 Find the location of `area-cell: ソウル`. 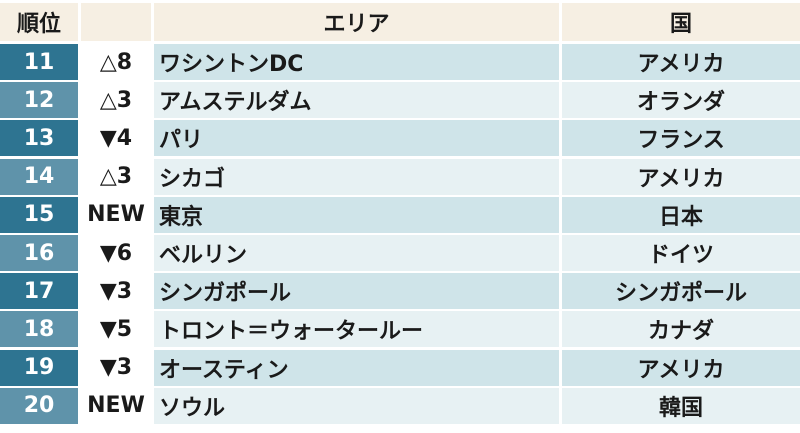

area-cell: ソウル is located at coordinates (192, 408).